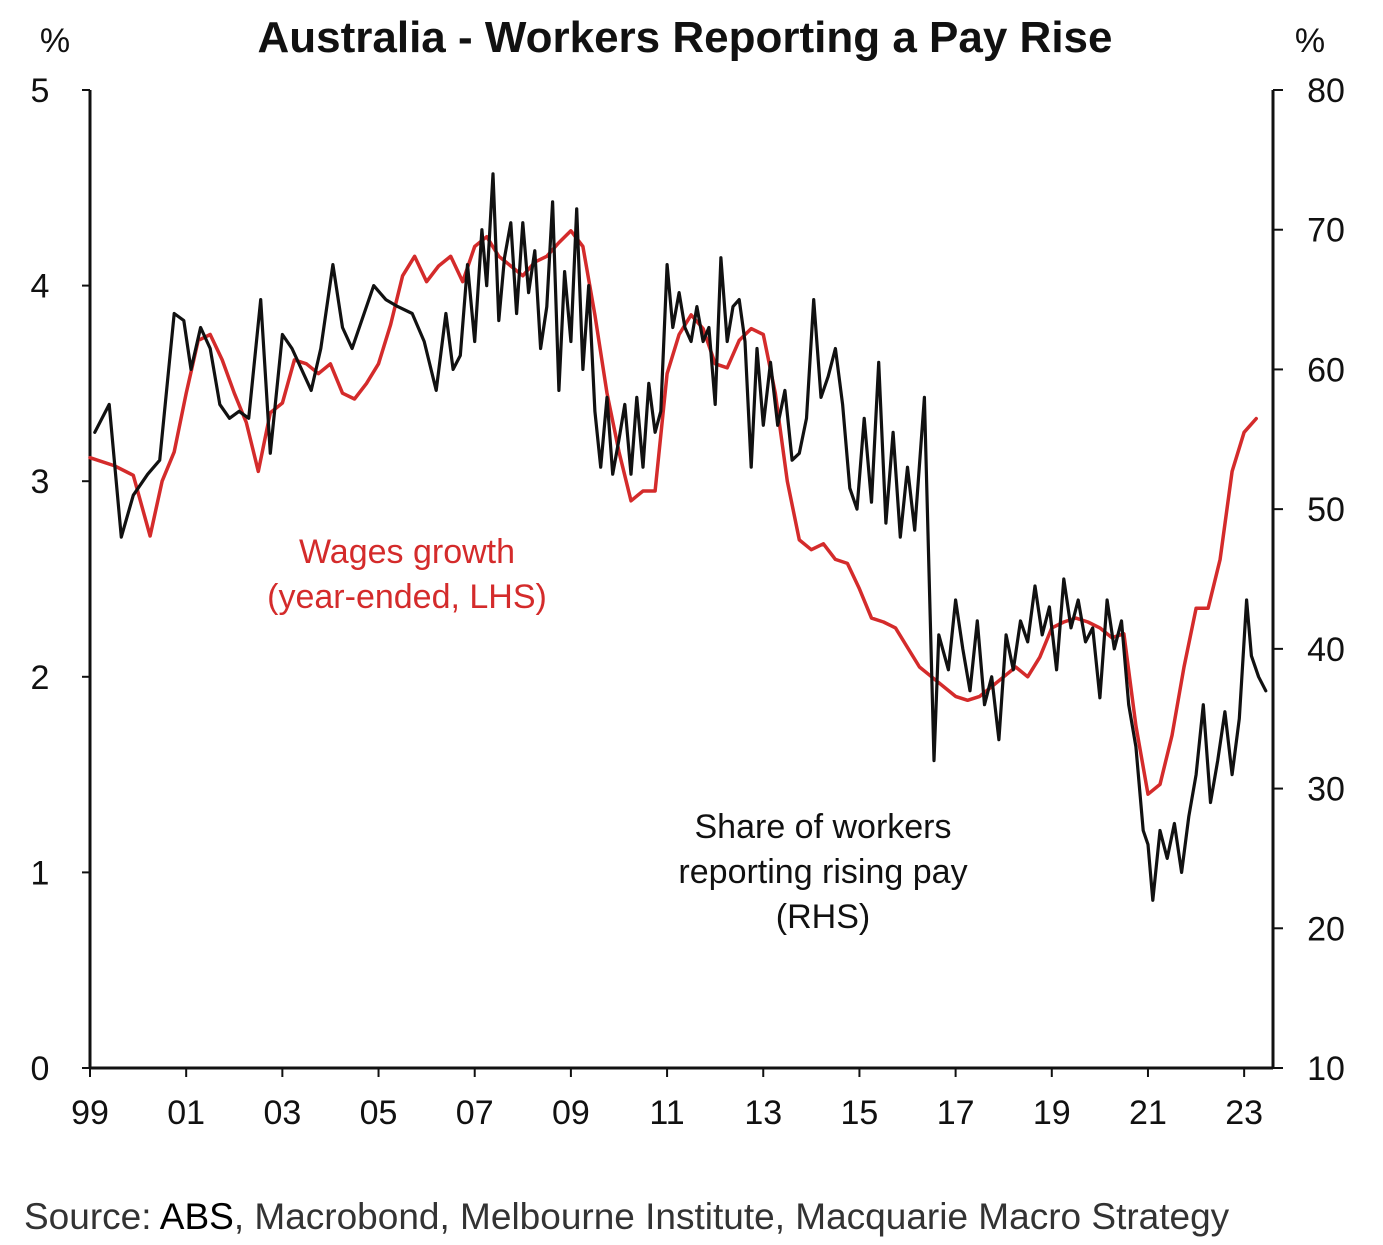 This screenshot has width=1383, height=1245. Describe the element at coordinates (1310, 41) in the screenshot. I see `right-axis-unit: %` at that location.